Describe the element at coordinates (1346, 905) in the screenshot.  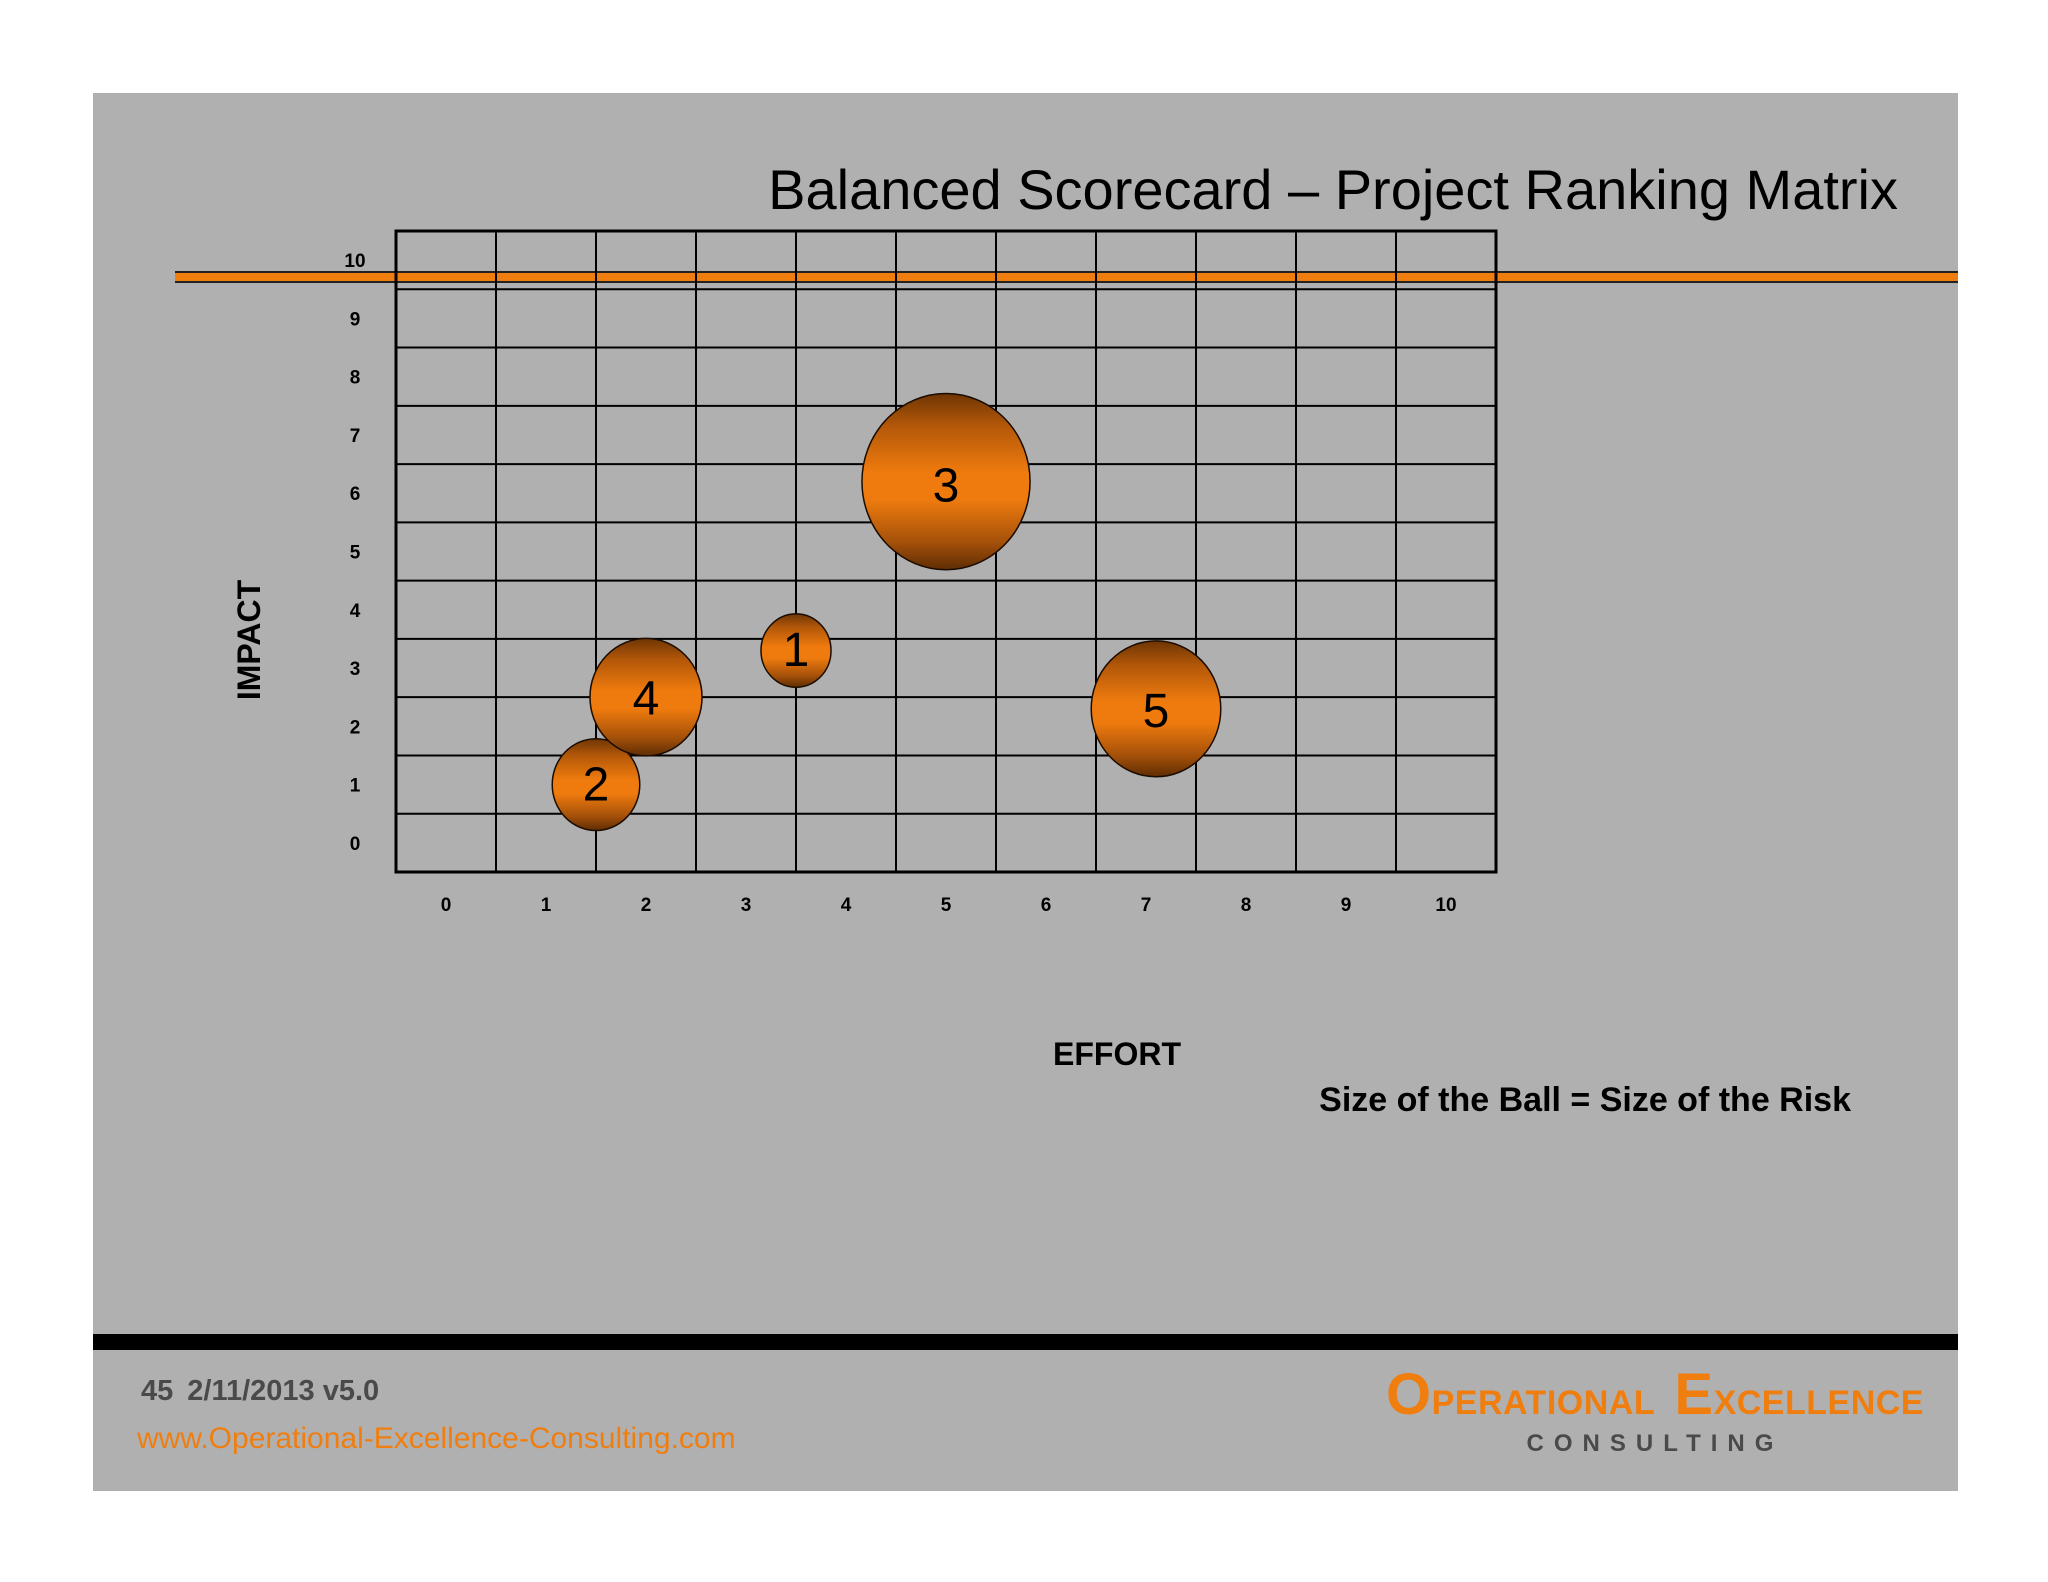
I see `x-tick-label: 9` at that location.